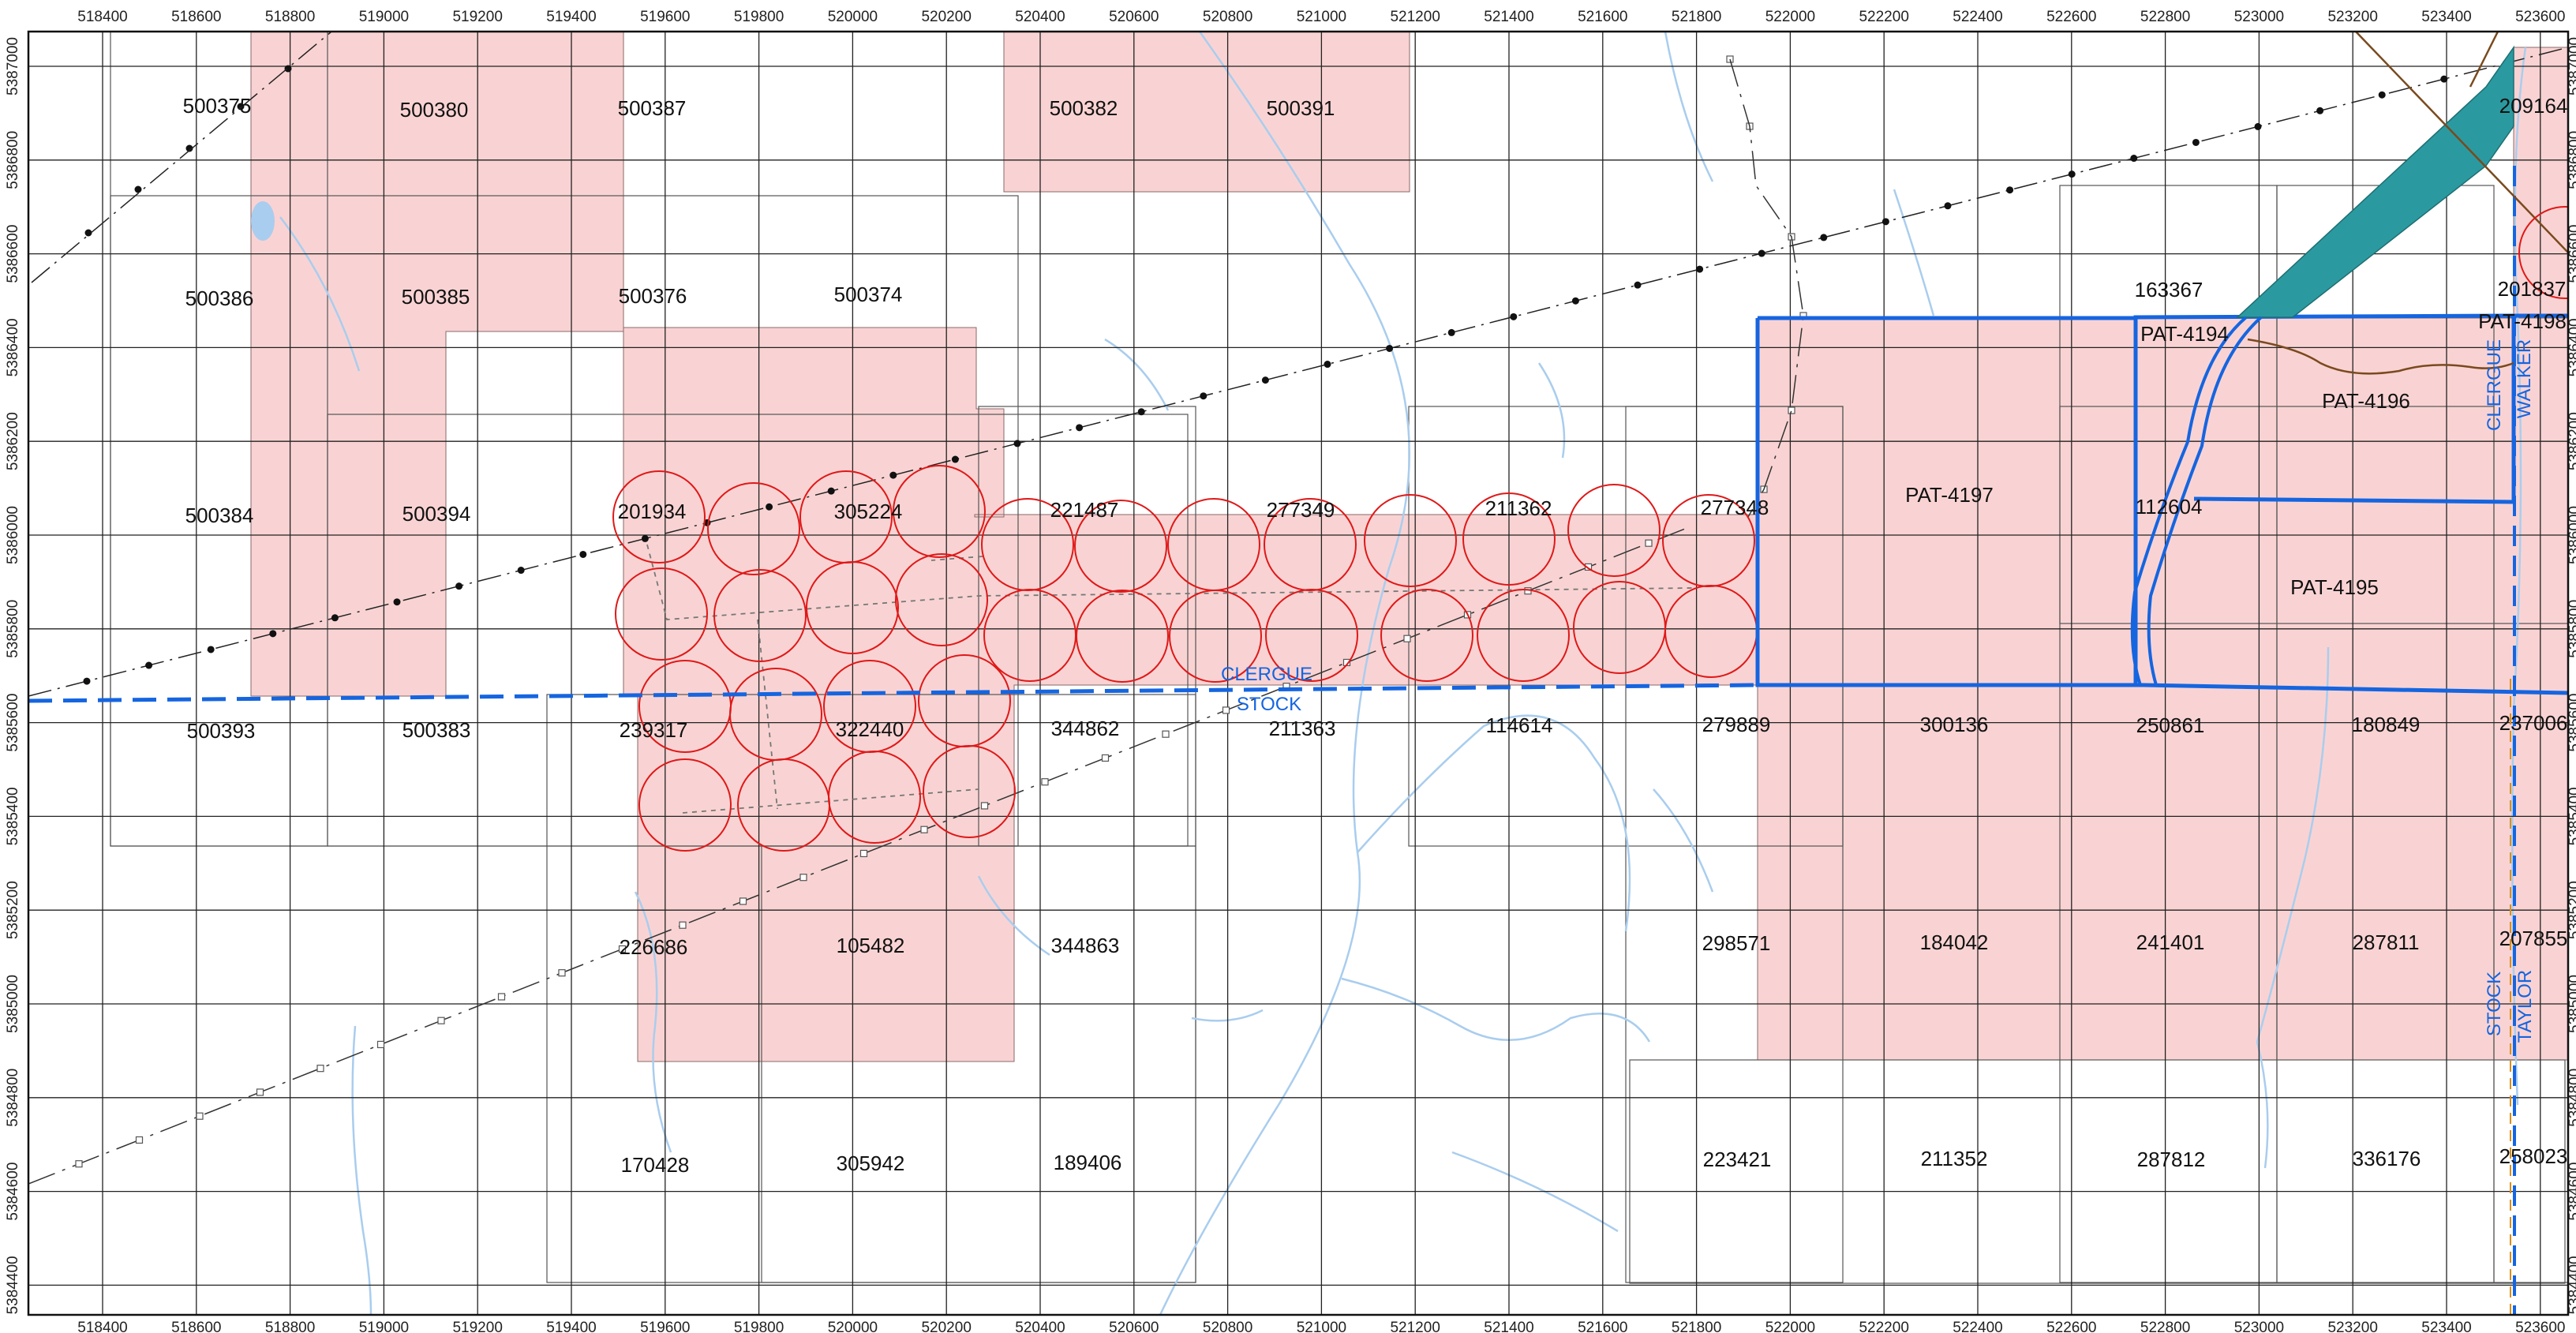 The image size is (2576, 1333). I want to click on claim-label-pat-4196: PAT-4196, so click(2366, 401).